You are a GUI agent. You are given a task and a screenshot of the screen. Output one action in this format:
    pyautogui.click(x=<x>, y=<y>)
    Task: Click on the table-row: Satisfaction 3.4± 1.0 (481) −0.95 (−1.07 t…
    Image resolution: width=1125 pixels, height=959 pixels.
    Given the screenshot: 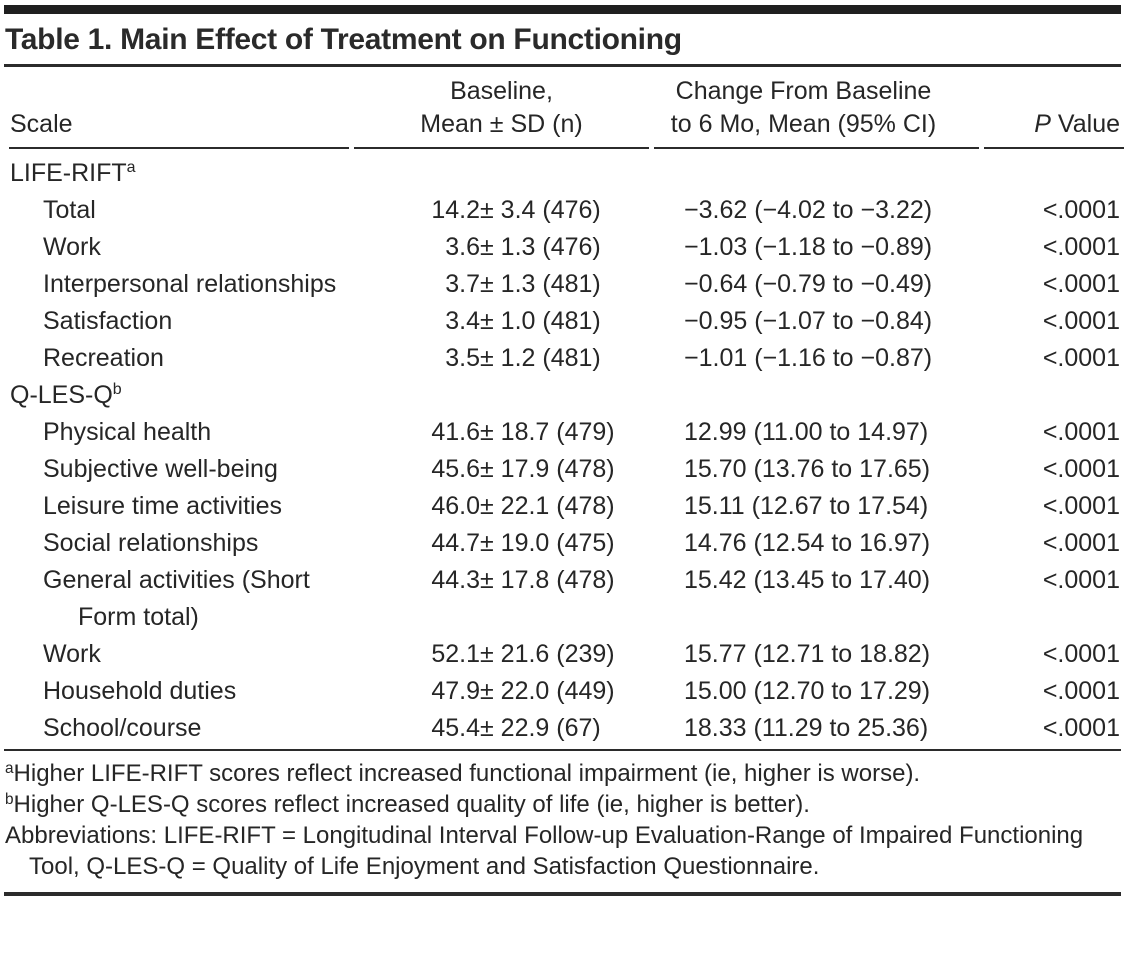 What is the action you would take?
    pyautogui.click(x=566, y=321)
    